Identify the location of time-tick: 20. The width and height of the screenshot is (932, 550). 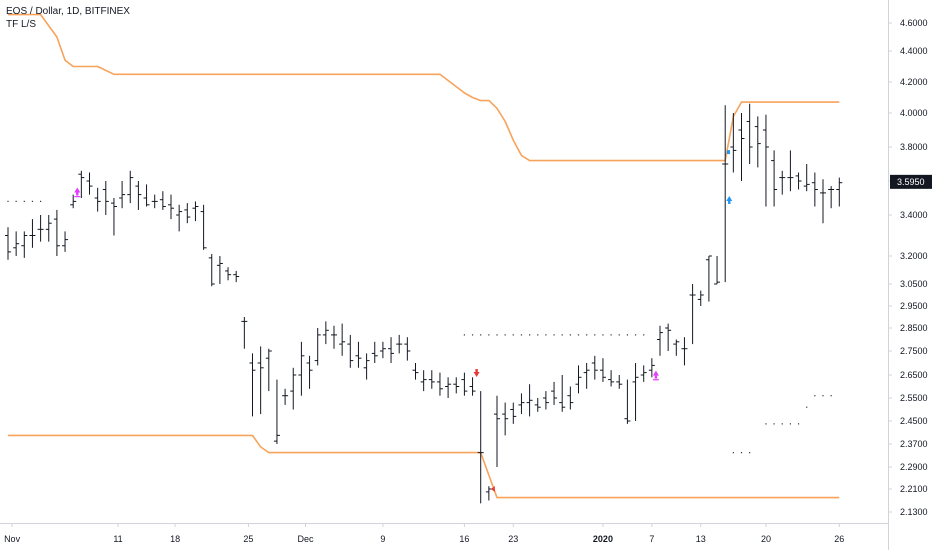
(766, 533).